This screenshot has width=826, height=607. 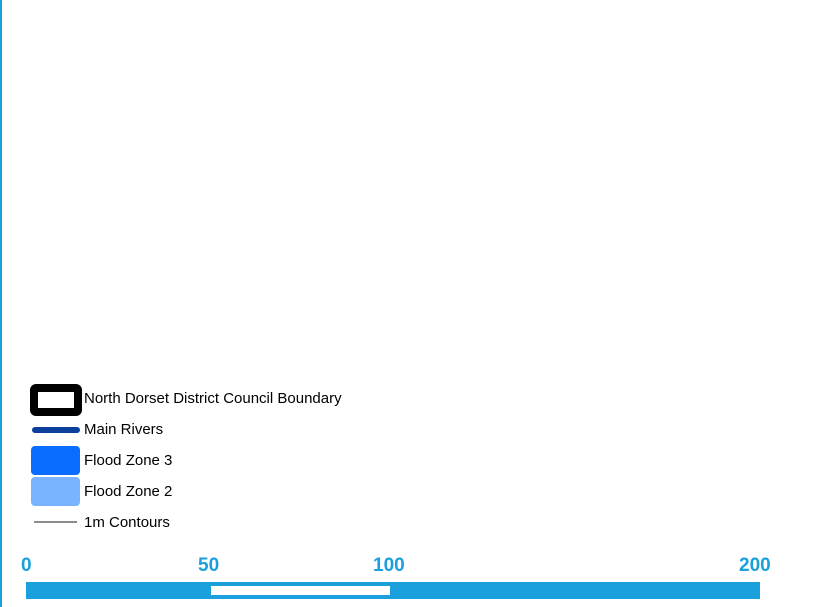 What do you see at coordinates (55, 429) in the screenshot?
I see `river-line-icon` at bounding box center [55, 429].